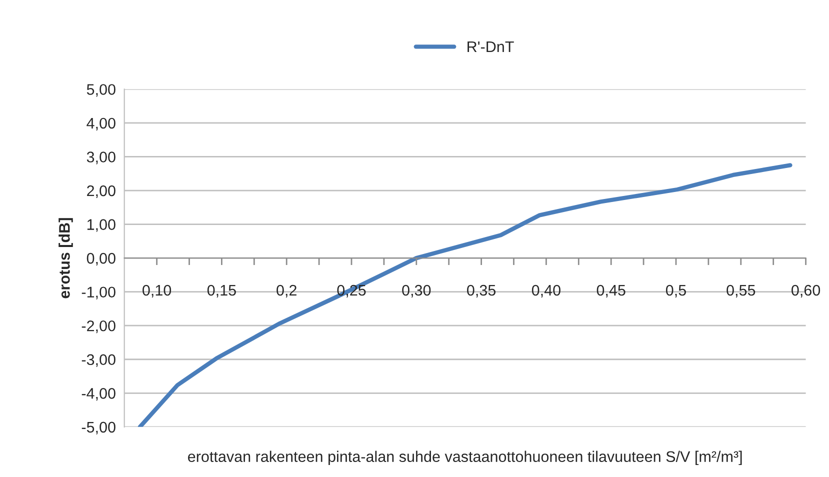 This screenshot has height=477, width=829. What do you see at coordinates (101, 191) in the screenshot?
I see `y-tick-label: 2,00` at bounding box center [101, 191].